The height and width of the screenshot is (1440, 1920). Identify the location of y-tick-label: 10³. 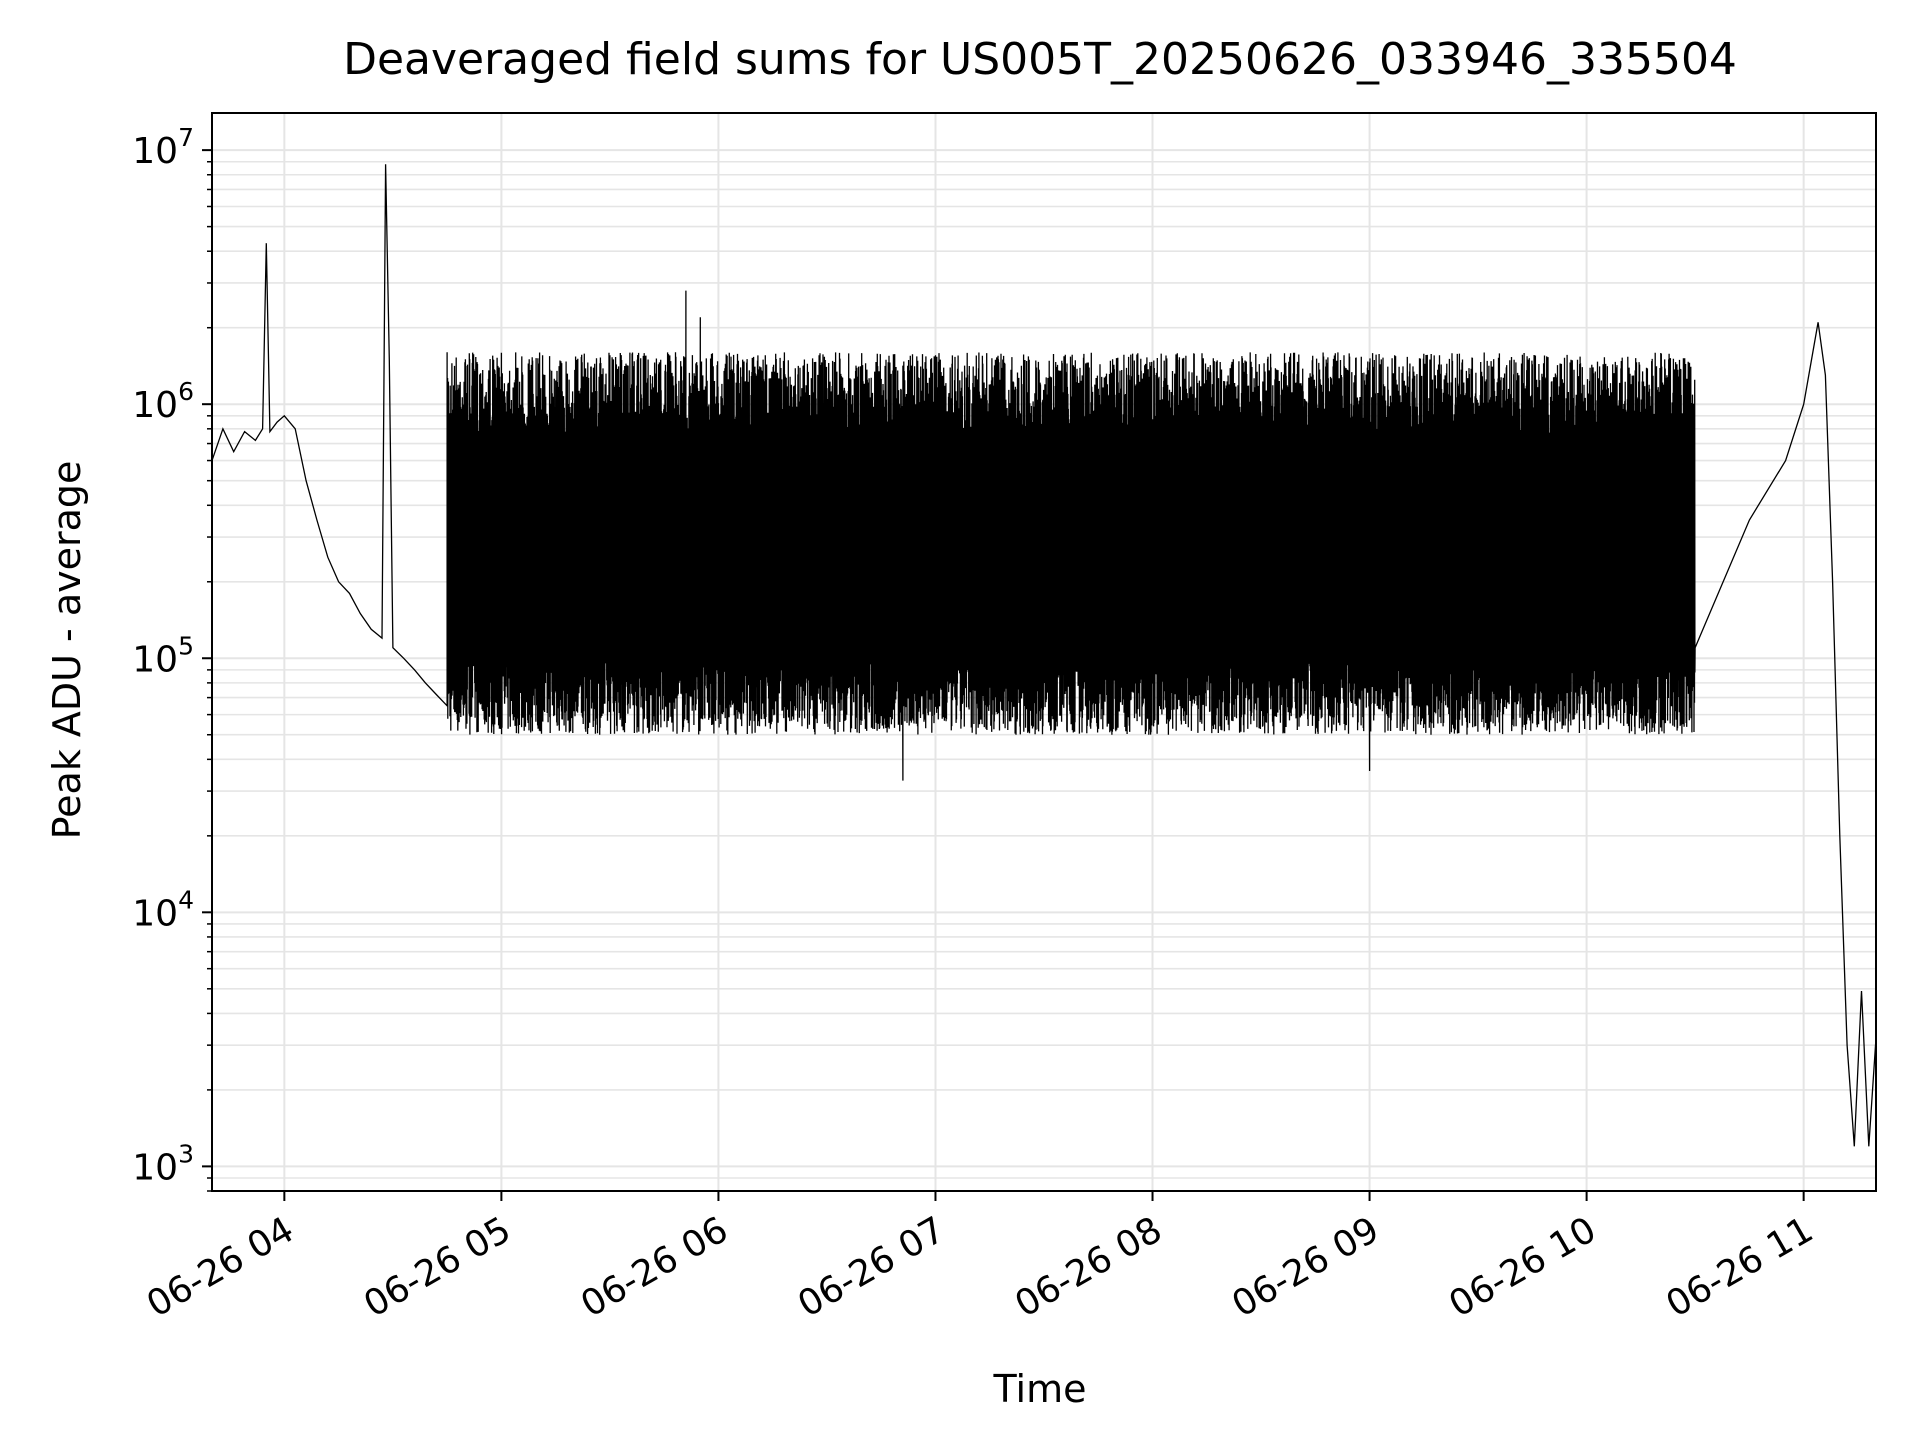
(163, 1163).